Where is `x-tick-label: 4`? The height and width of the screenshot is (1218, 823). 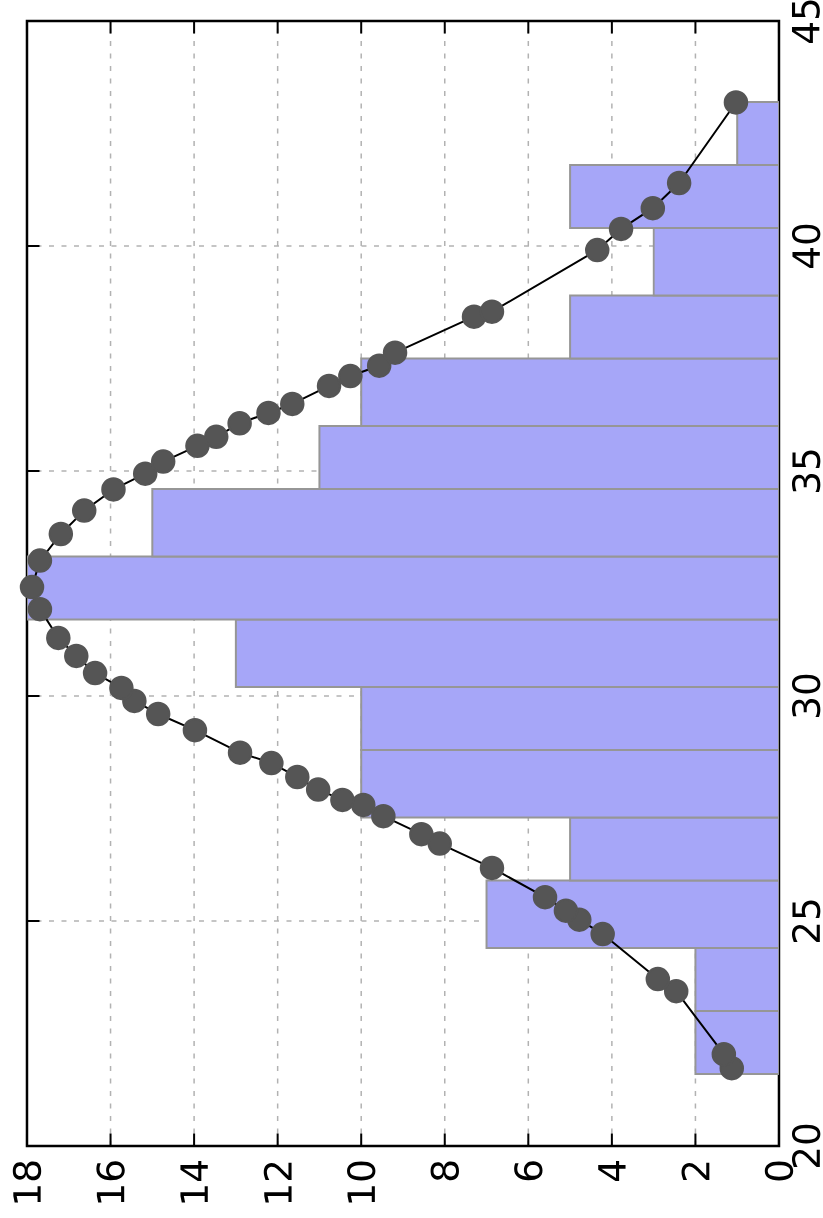 x-tick-label: 4 is located at coordinates (612, 1171).